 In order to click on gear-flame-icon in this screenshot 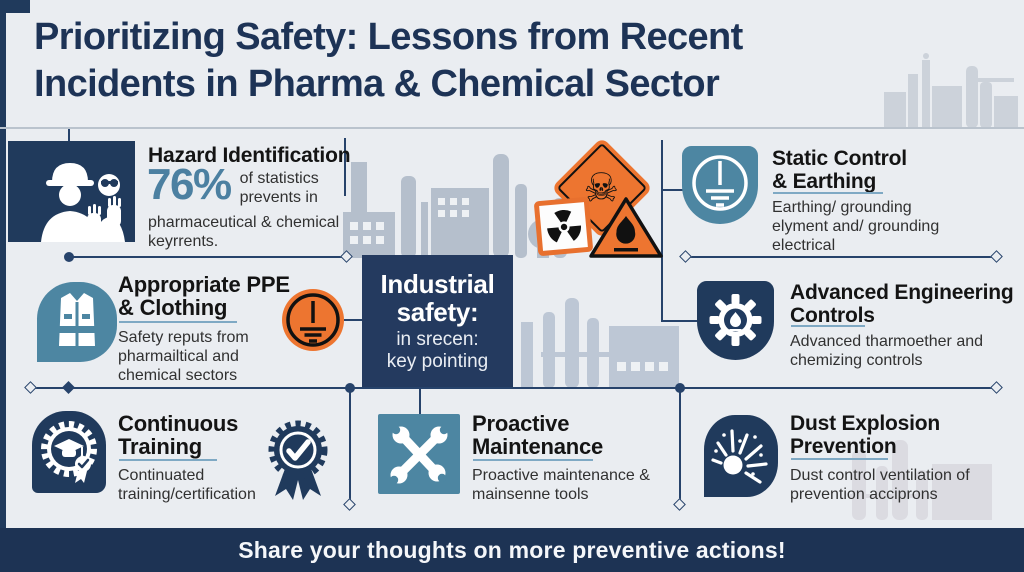, I will do `click(735, 320)`.